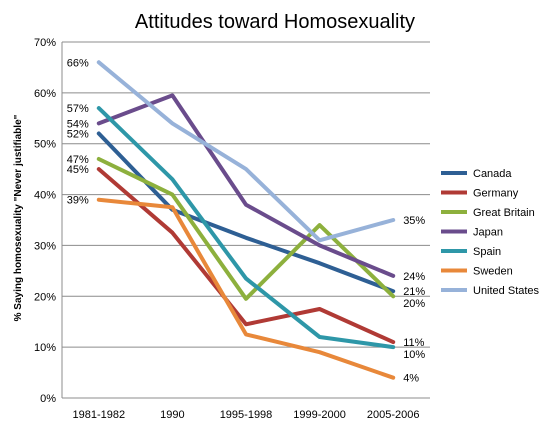  I want to click on y-tick-label: 40%, so click(45, 196).